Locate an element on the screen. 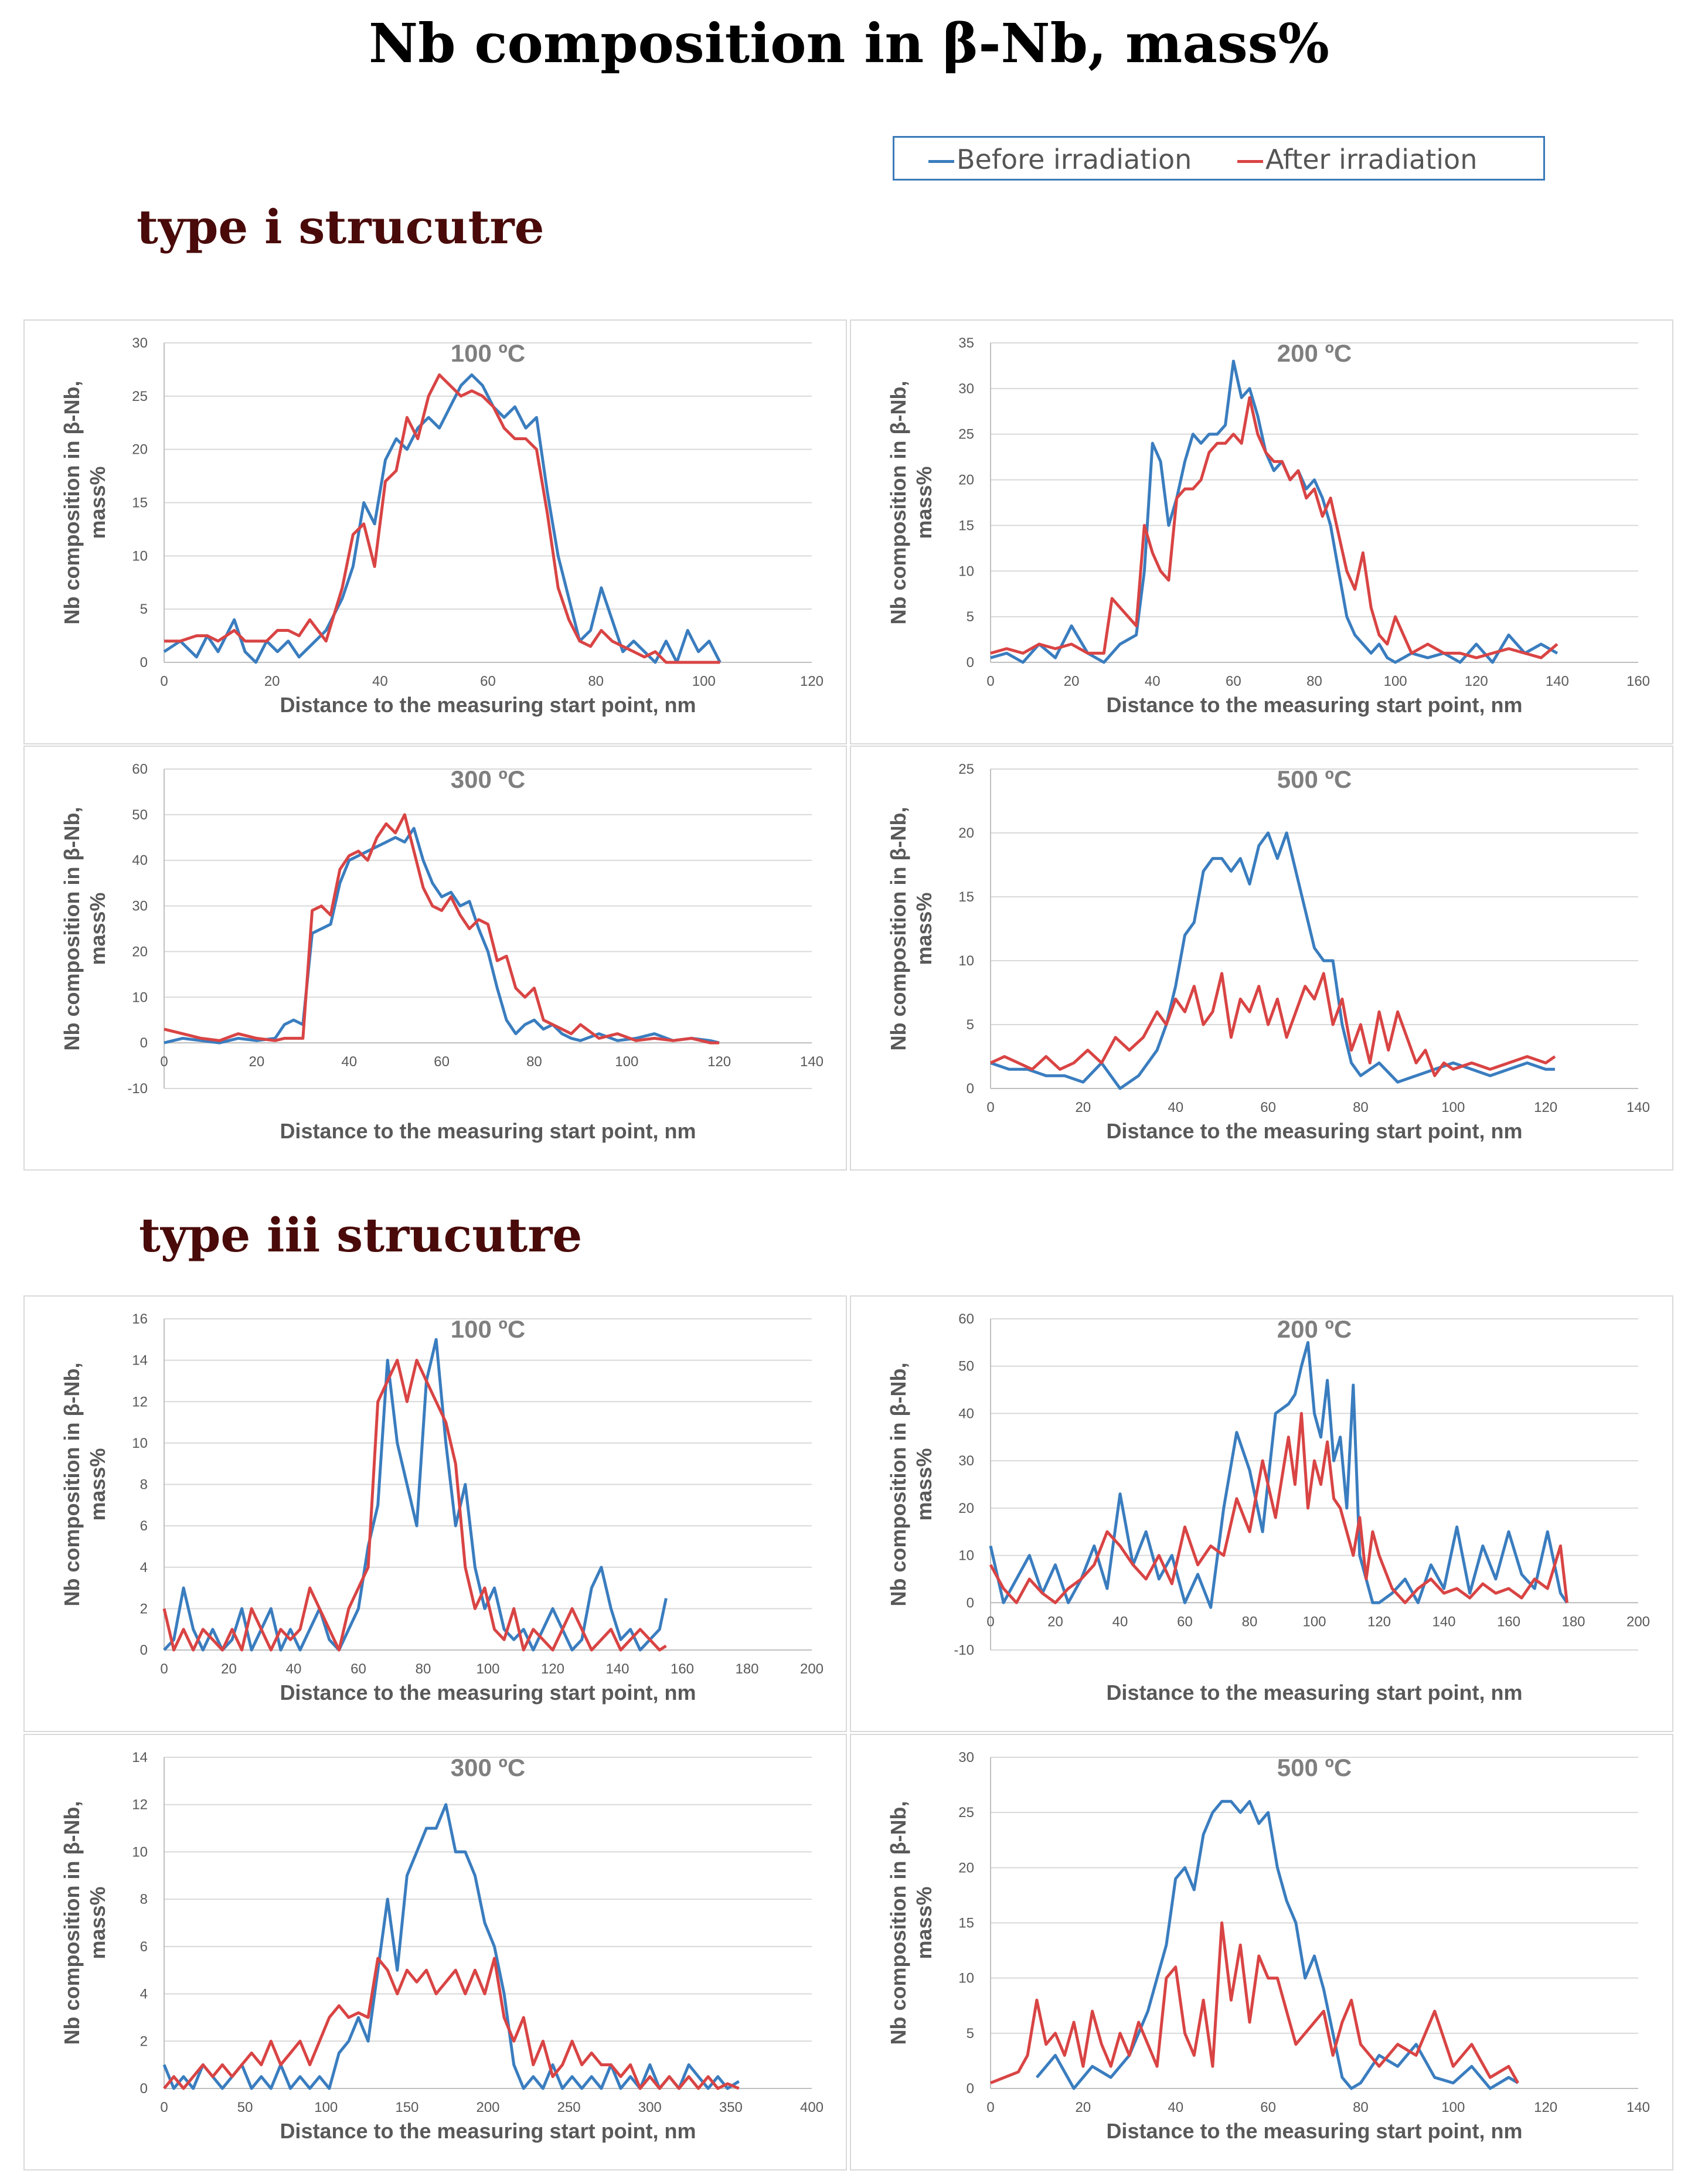 This screenshot has width=1698, height=2184. chart-title: 100 ºC is located at coordinates (488, 1329).